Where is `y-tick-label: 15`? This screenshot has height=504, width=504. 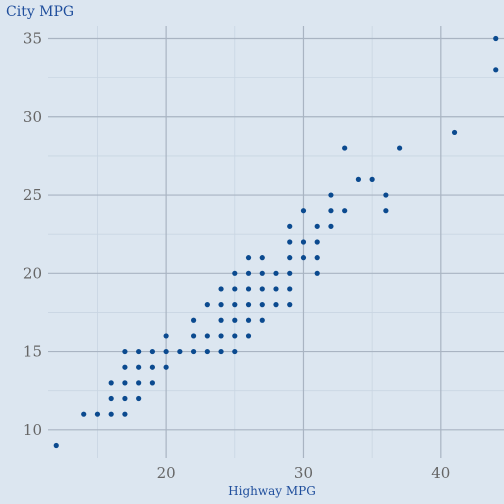
y-tick-label: 15 is located at coordinates (32, 352).